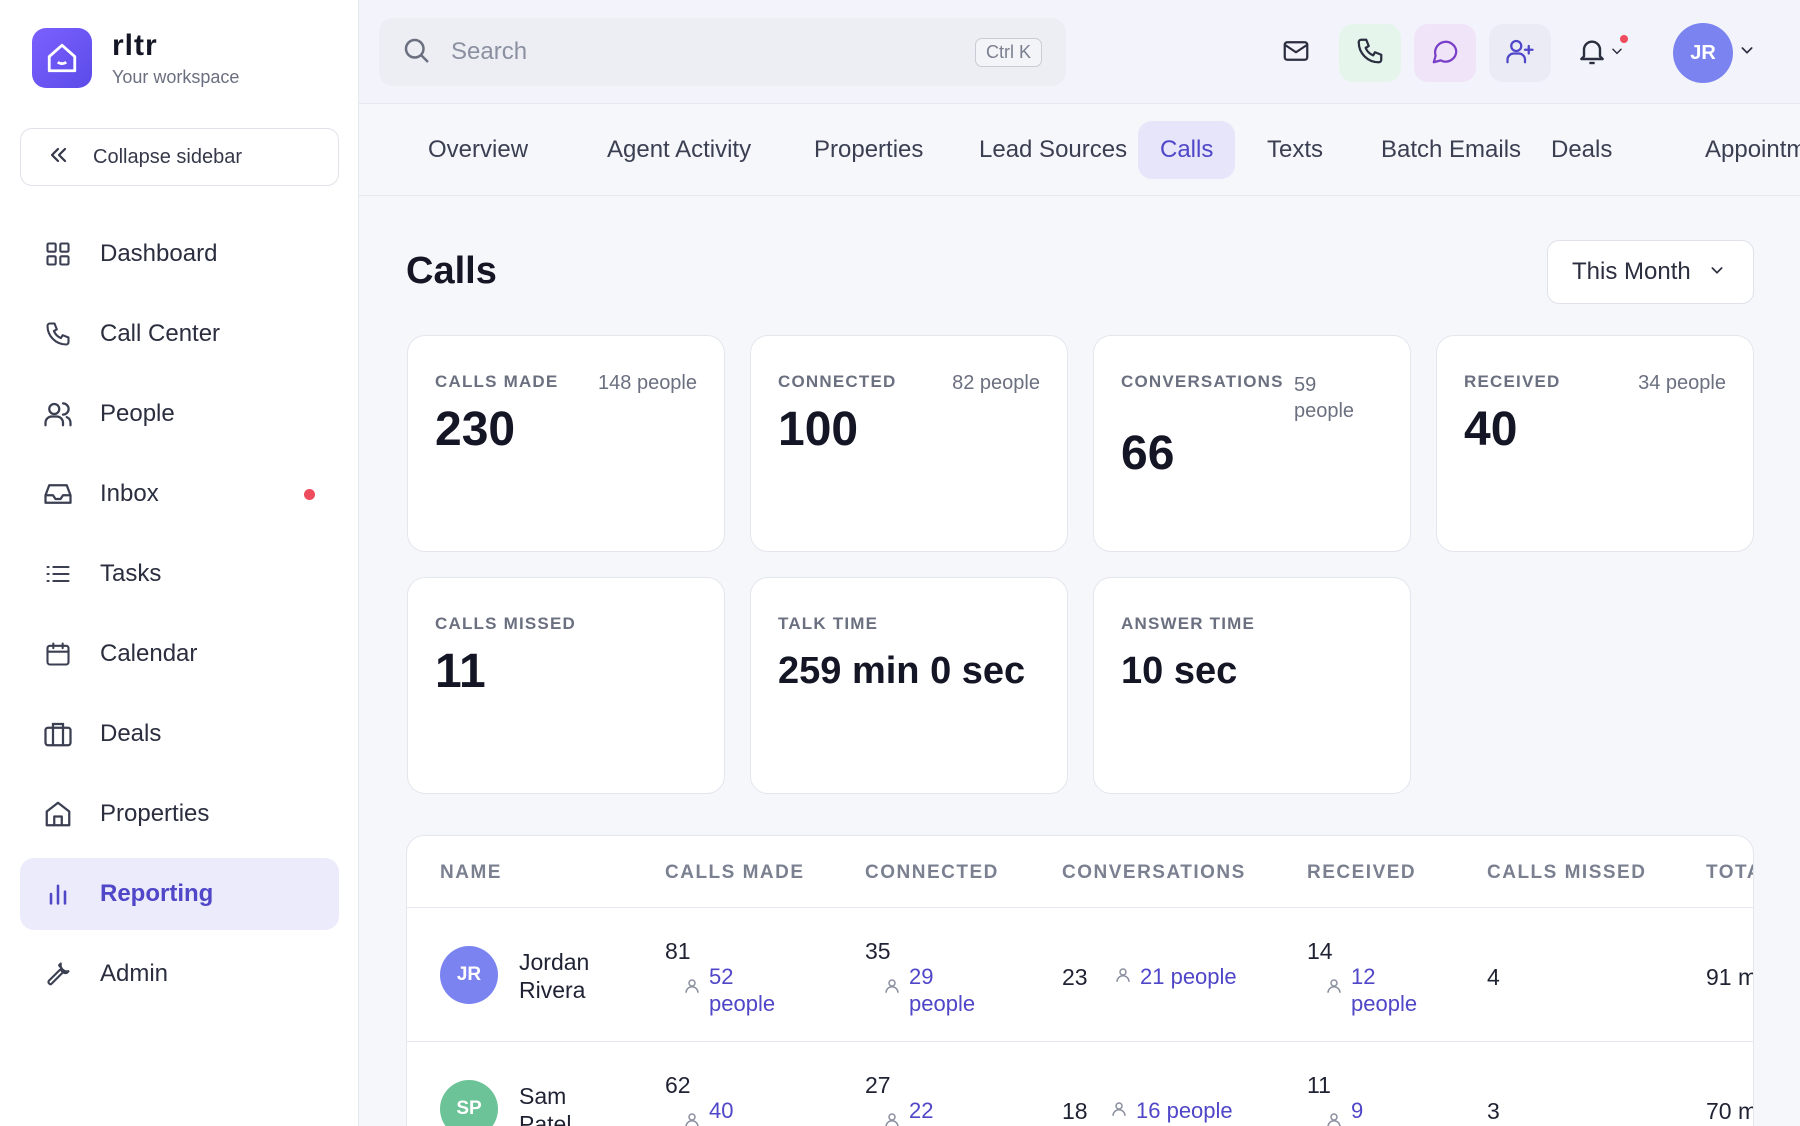  Describe the element at coordinates (1730, 977) in the screenshot. I see `total-value: 91 m` at that location.